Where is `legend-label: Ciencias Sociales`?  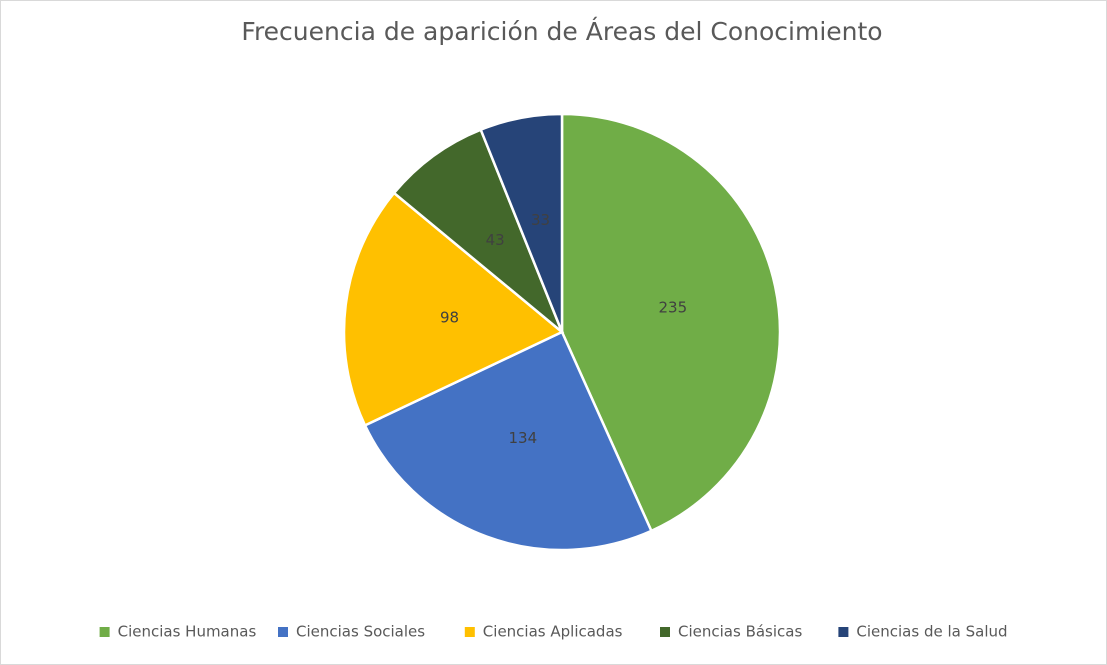
legend-label: Ciencias Sociales is located at coordinates (360, 632).